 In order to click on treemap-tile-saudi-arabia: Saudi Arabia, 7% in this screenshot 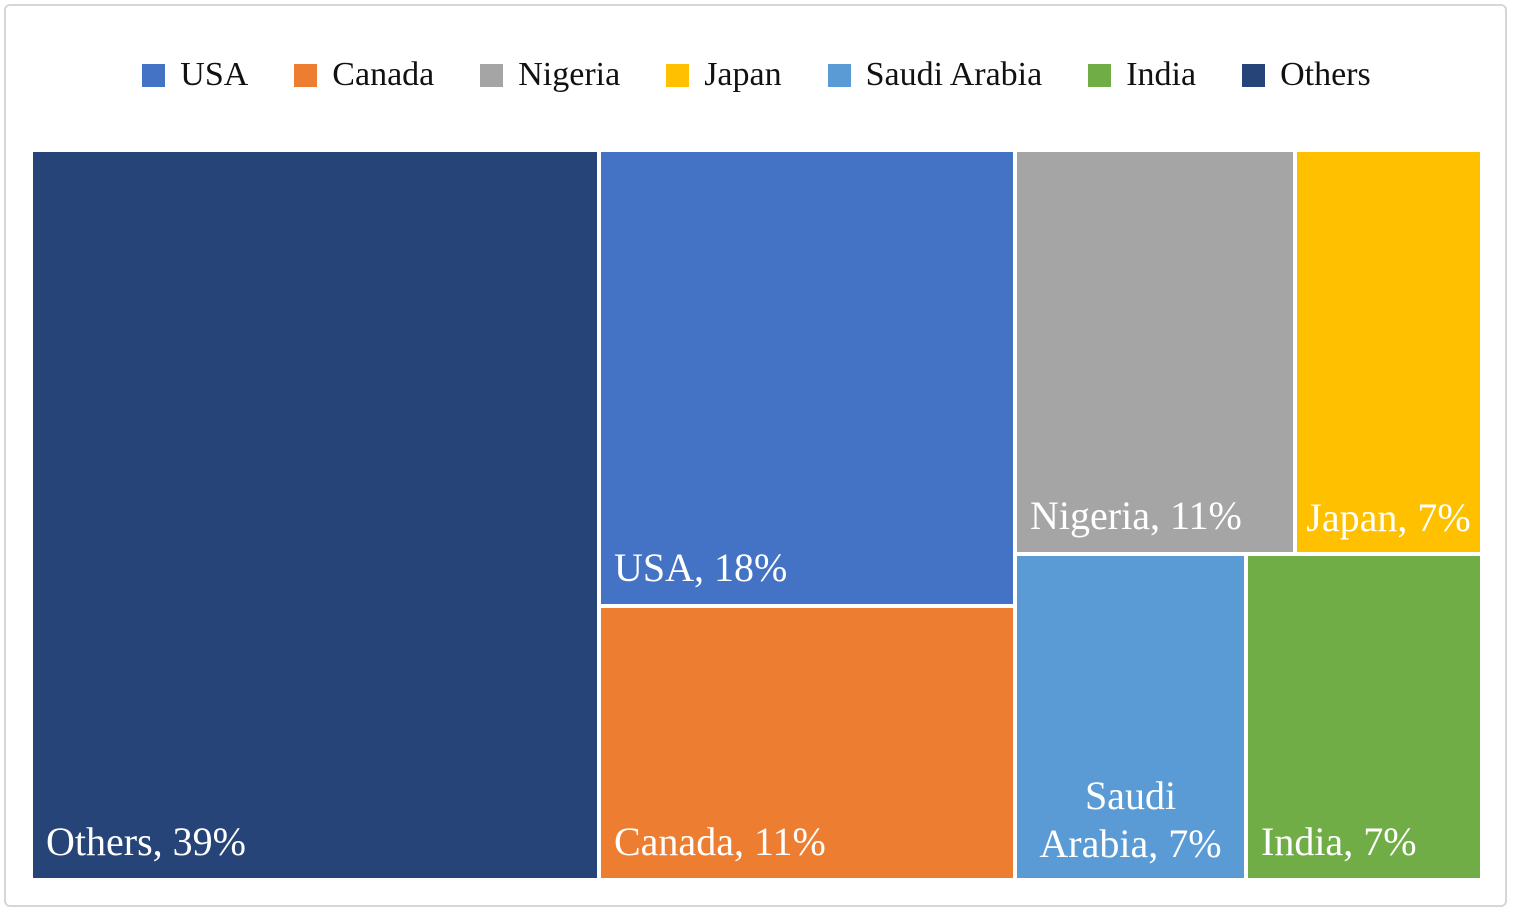, I will do `click(1130, 717)`.